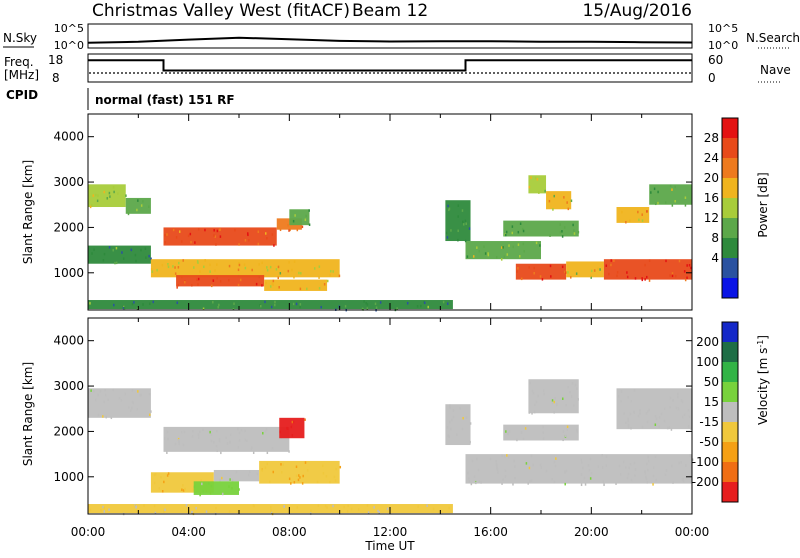 The height and width of the screenshot is (558, 800). Describe the element at coordinates (299, 472) in the screenshot. I see `velocity-region-fill` at that location.